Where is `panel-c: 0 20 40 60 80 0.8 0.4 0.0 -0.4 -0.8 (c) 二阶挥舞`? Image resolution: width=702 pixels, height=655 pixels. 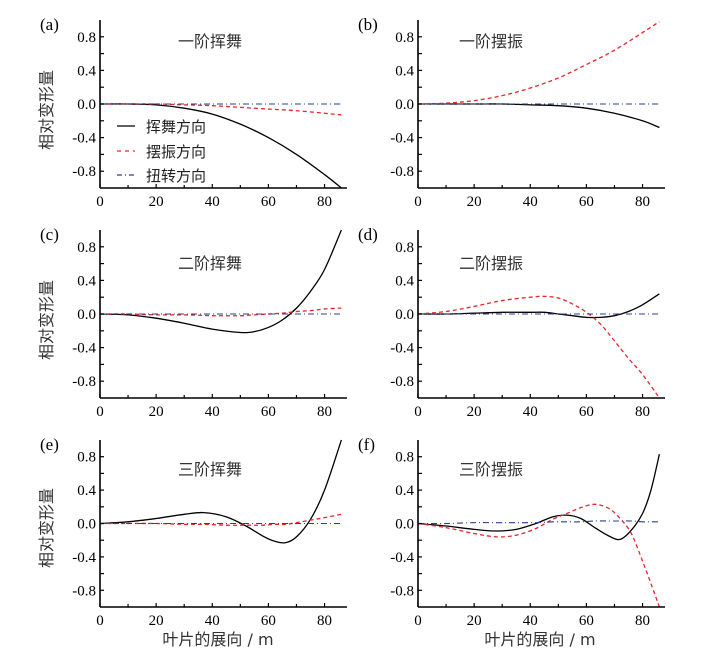
panel-c: 0 20 40 60 80 0.8 0.4 0.0 -0.4 -0.8 (c) 二阶挥舞 is located at coordinates (193, 322).